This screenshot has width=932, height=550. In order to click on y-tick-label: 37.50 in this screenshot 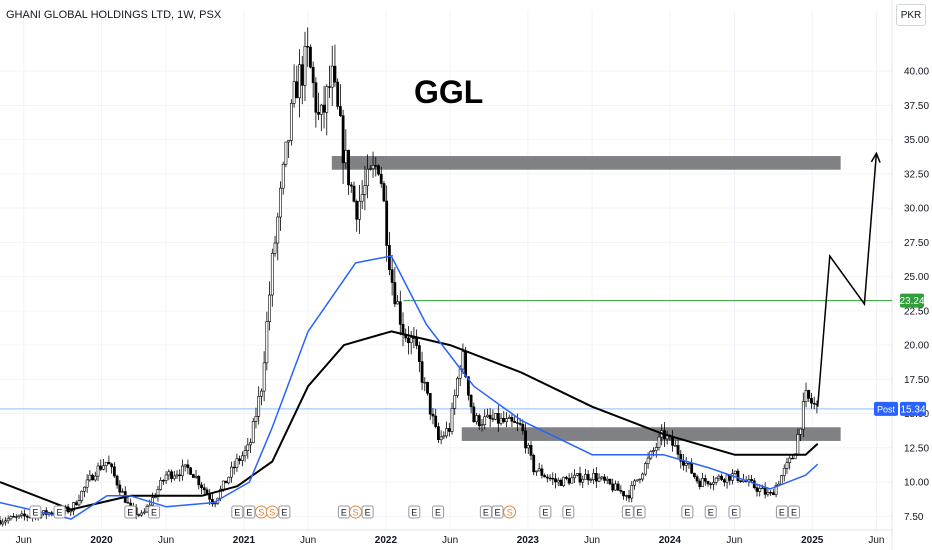, I will do `click(916, 106)`.